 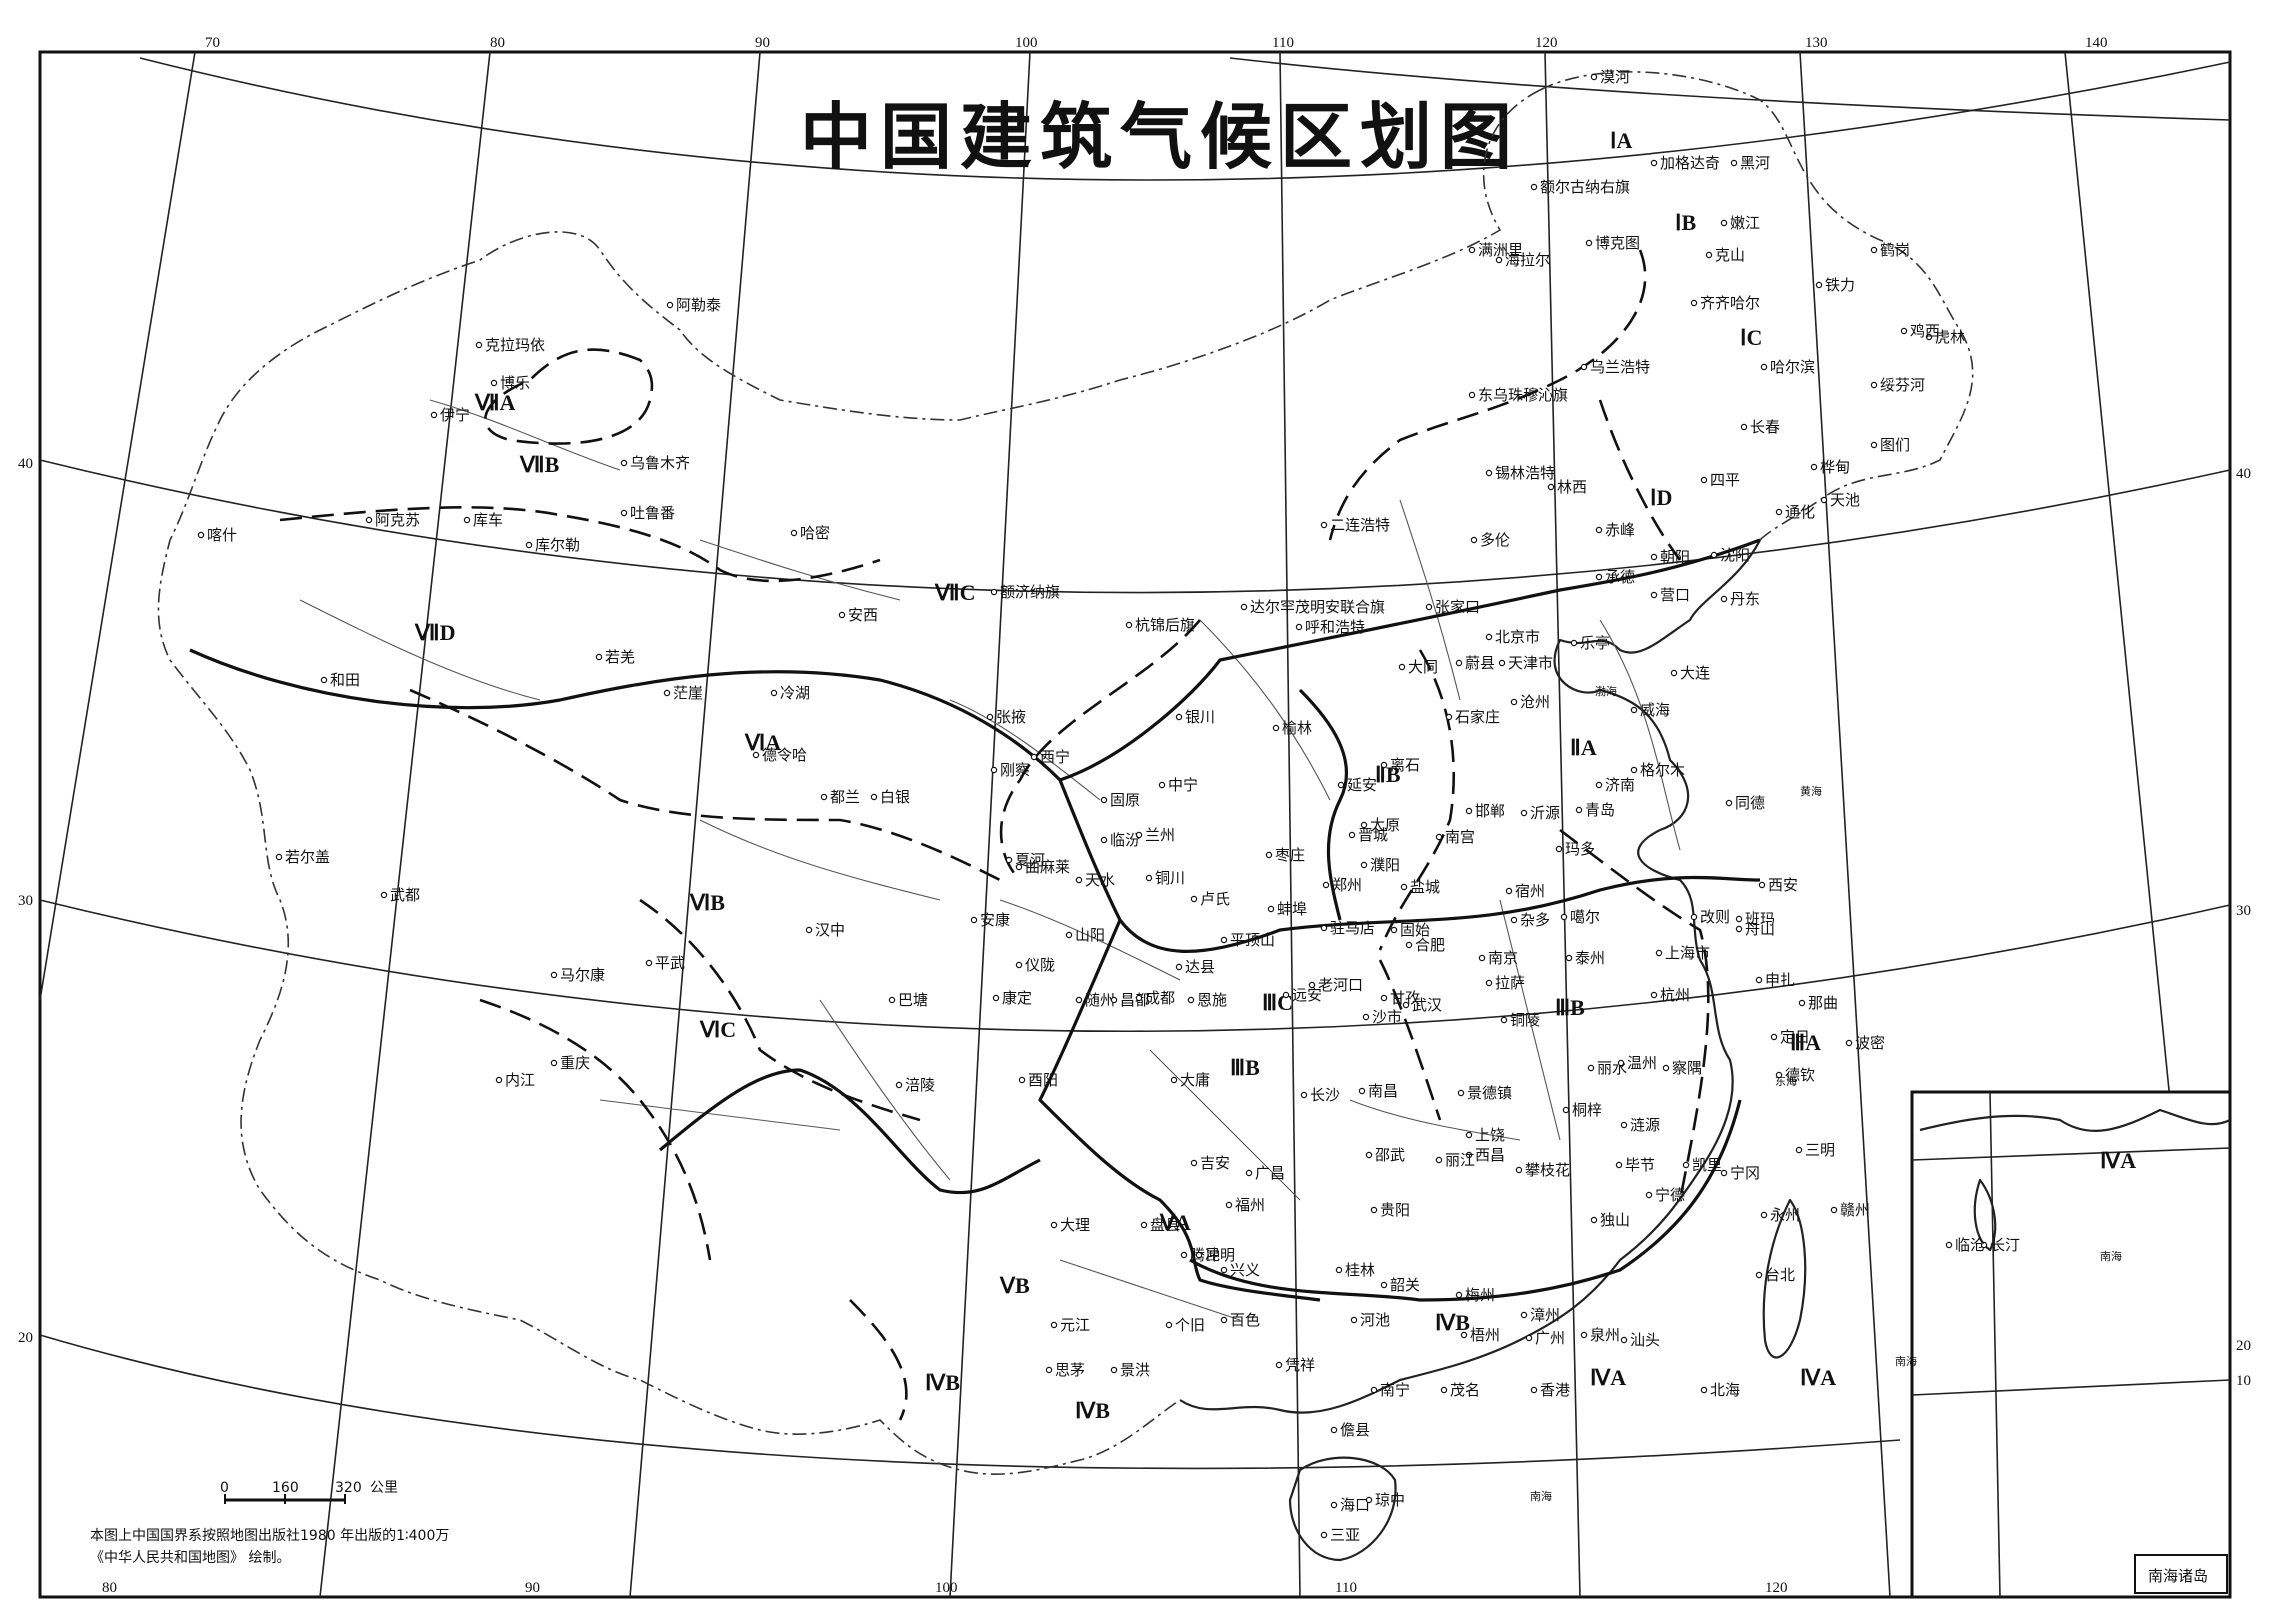 What do you see at coordinates (1510, 983) in the screenshot?
I see `city-label: 拉萨` at bounding box center [1510, 983].